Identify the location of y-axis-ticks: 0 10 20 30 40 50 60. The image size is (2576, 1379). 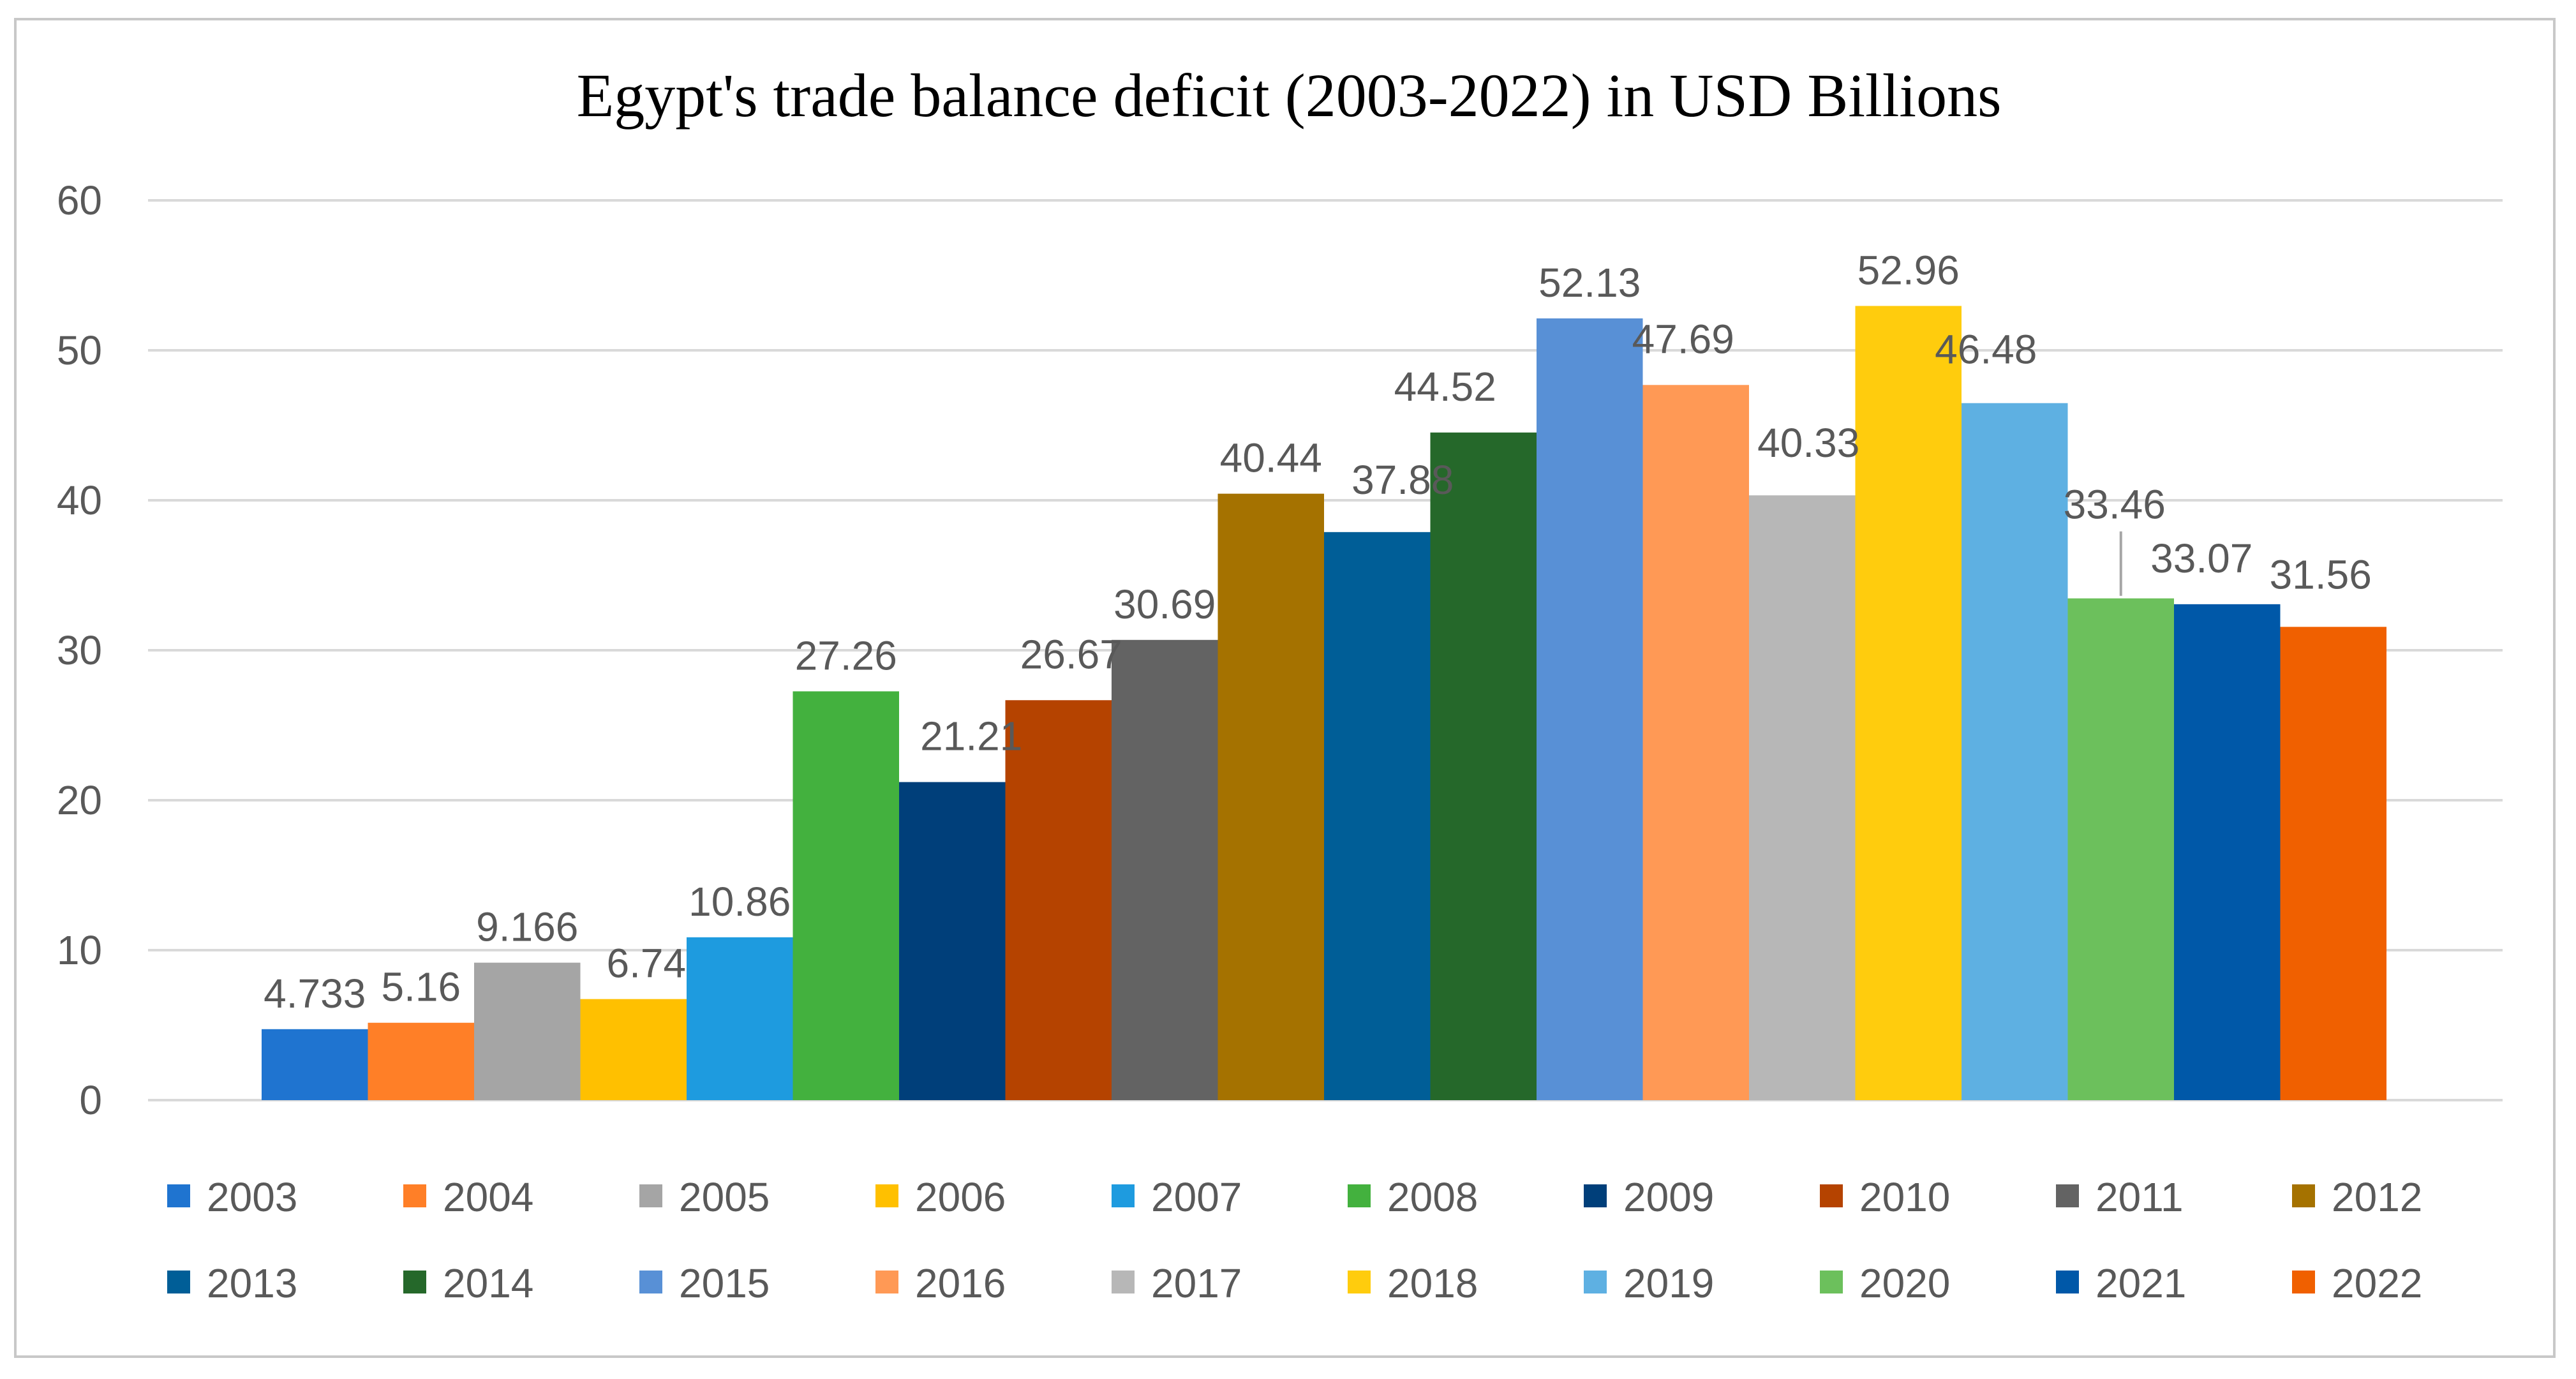
(79, 650).